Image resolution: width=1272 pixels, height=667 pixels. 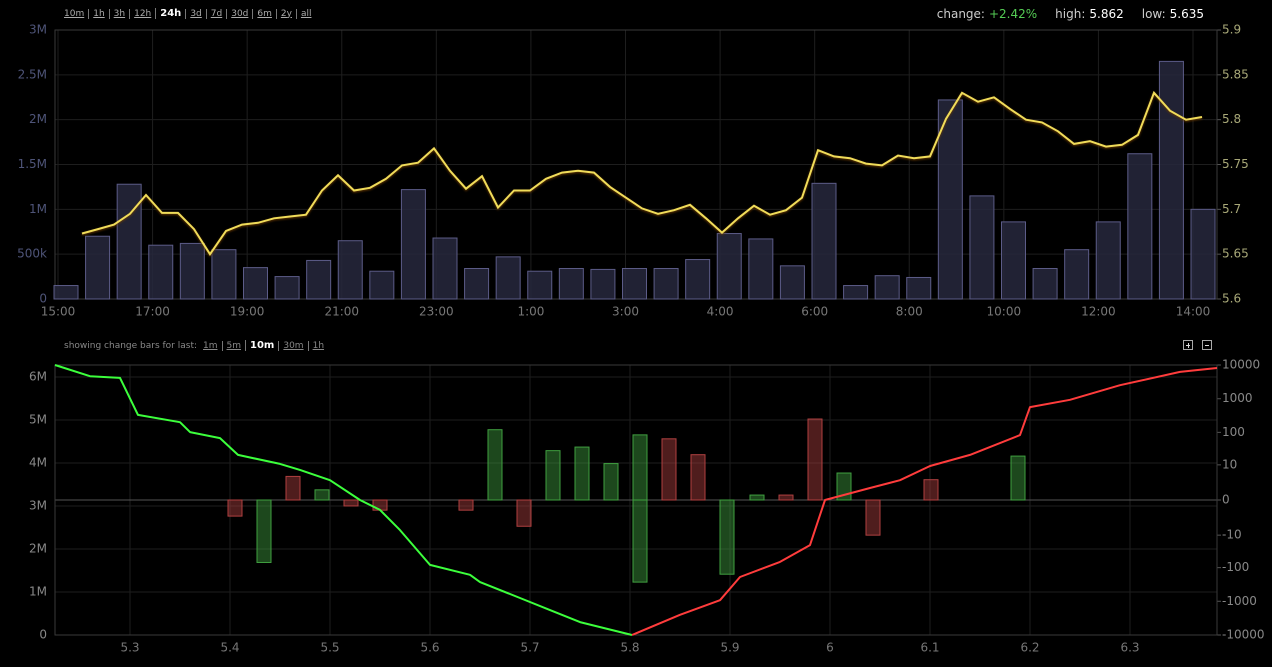 What do you see at coordinates (1239, 601) in the screenshot?
I see `y2-tick-label: -1000` at bounding box center [1239, 601].